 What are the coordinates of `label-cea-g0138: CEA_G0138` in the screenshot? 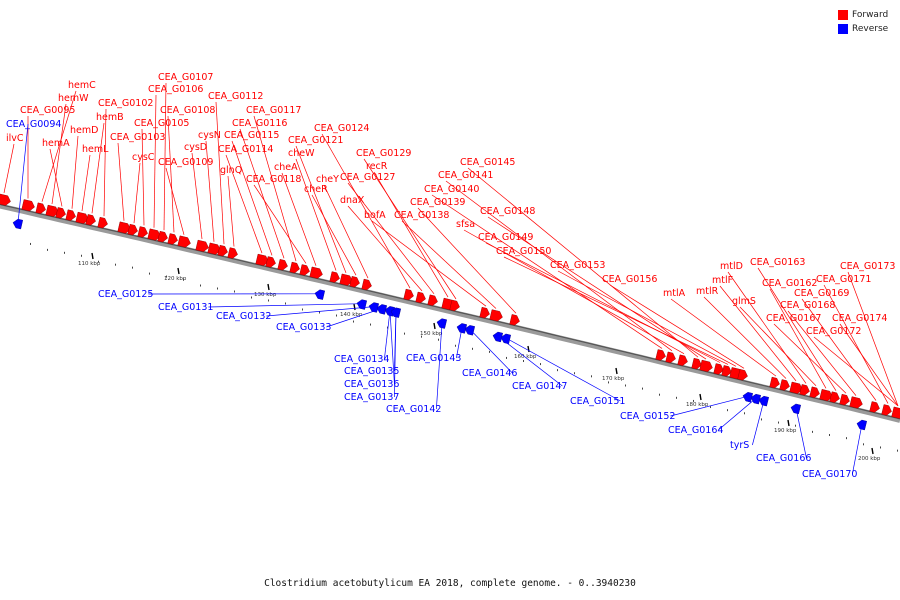 It's located at (421, 215).